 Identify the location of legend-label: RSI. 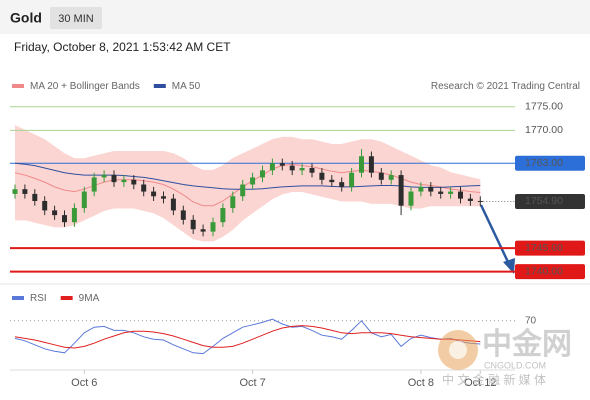
(38, 298).